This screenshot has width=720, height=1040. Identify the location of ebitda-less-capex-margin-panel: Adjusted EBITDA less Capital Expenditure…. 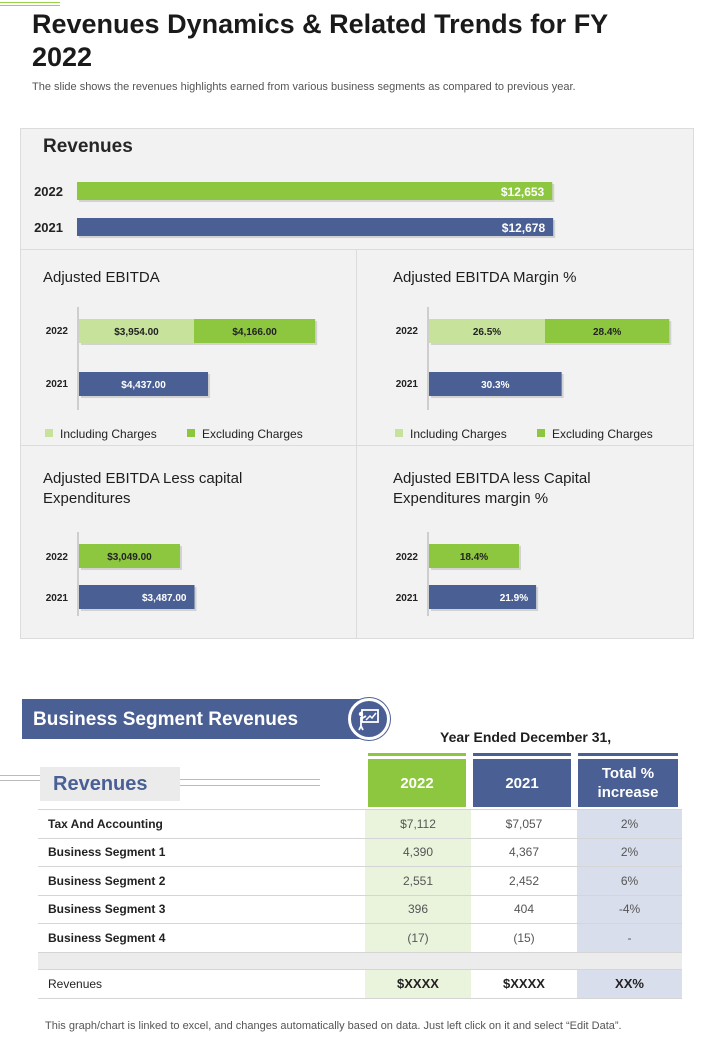
(525, 542).